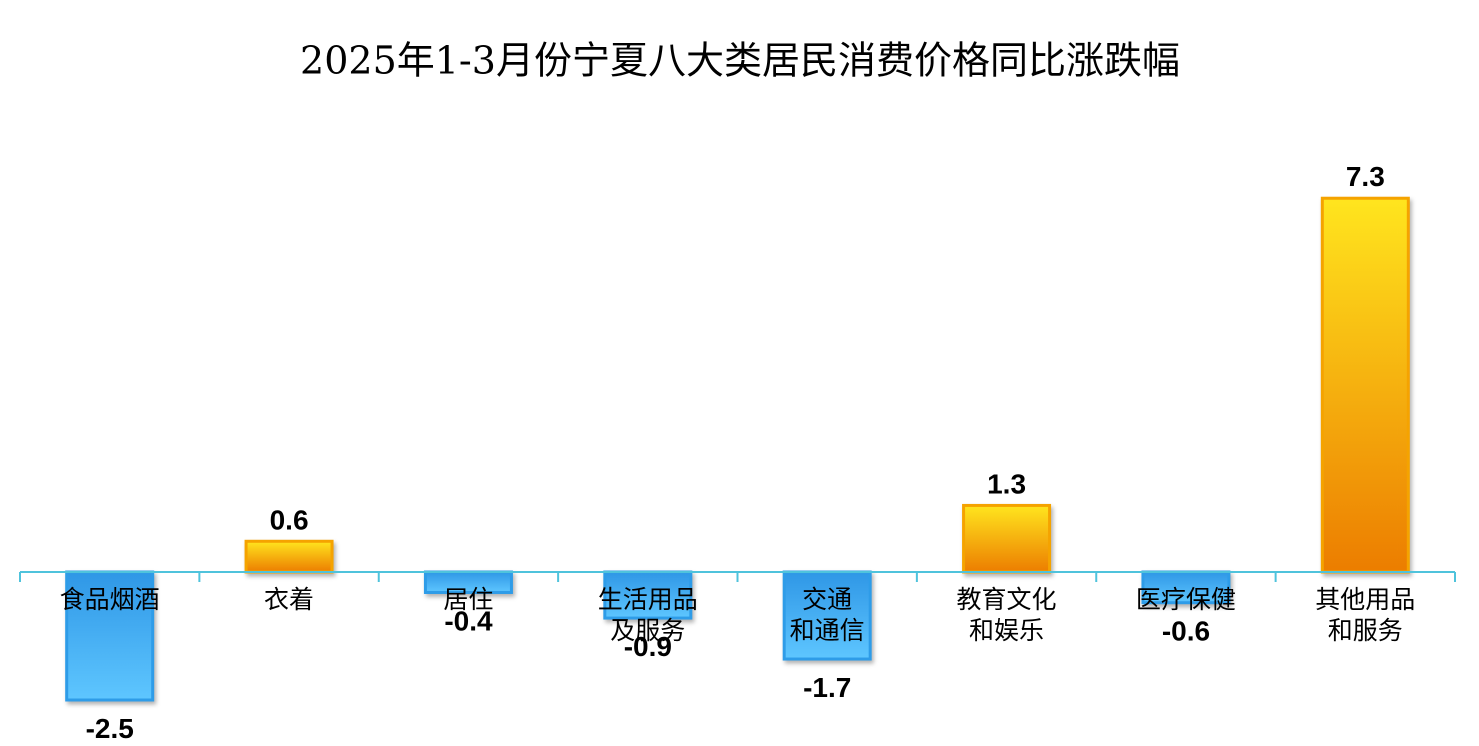 This screenshot has width=1479, height=746. What do you see at coordinates (289, 599) in the screenshot?
I see `category-label: 衣着` at bounding box center [289, 599].